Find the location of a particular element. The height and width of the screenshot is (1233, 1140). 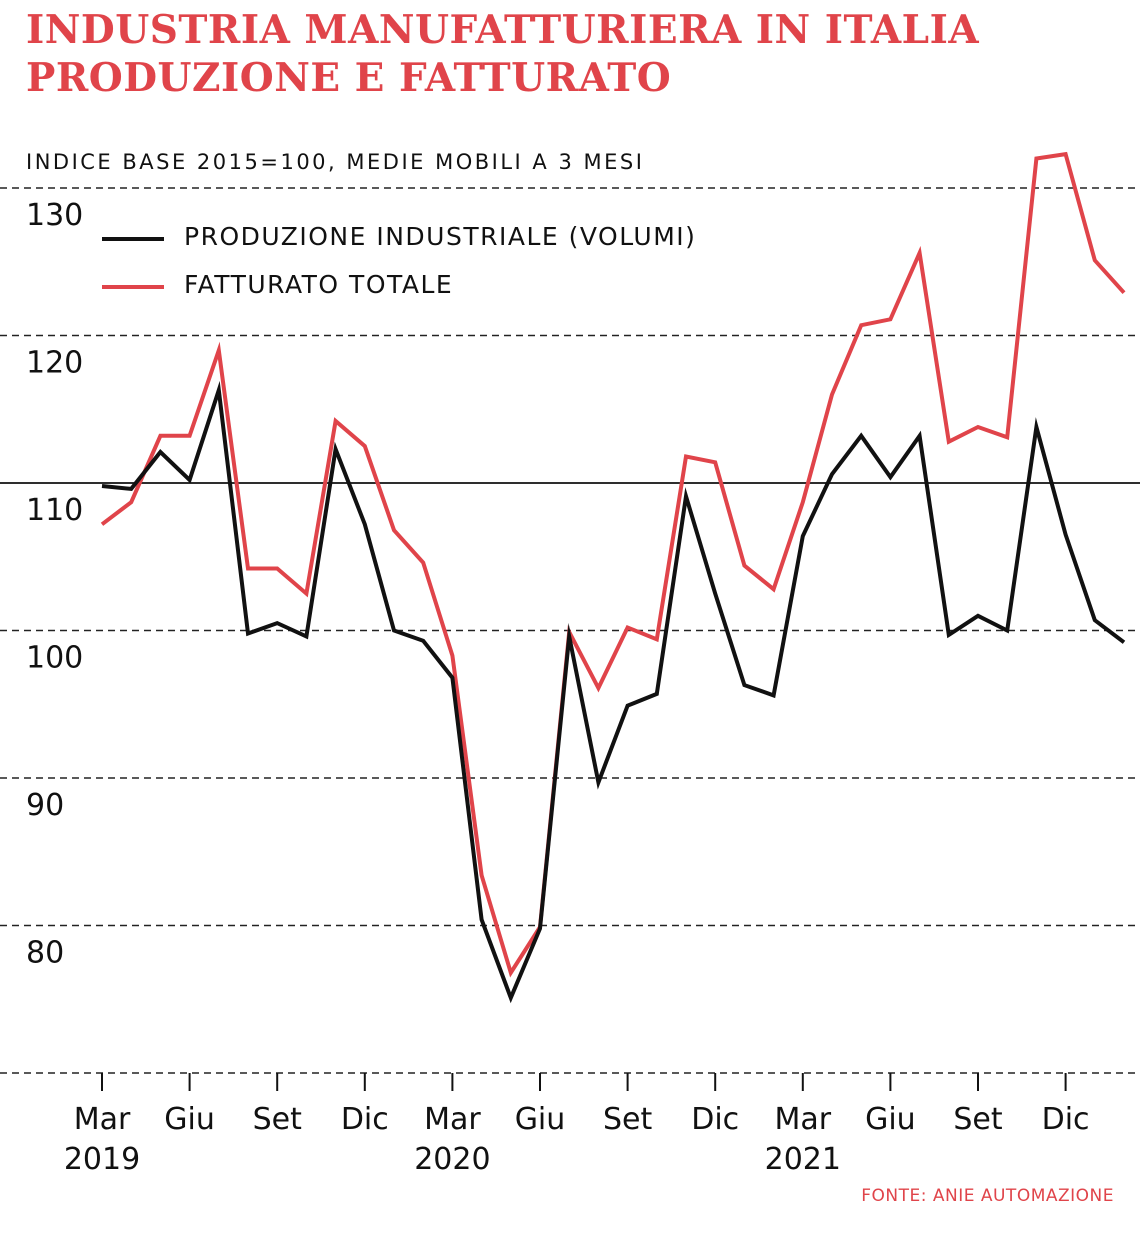

chart-title-line-1: INDUSTRIA MANUFATTURIERA IN ITALIA is located at coordinates (503, 30).